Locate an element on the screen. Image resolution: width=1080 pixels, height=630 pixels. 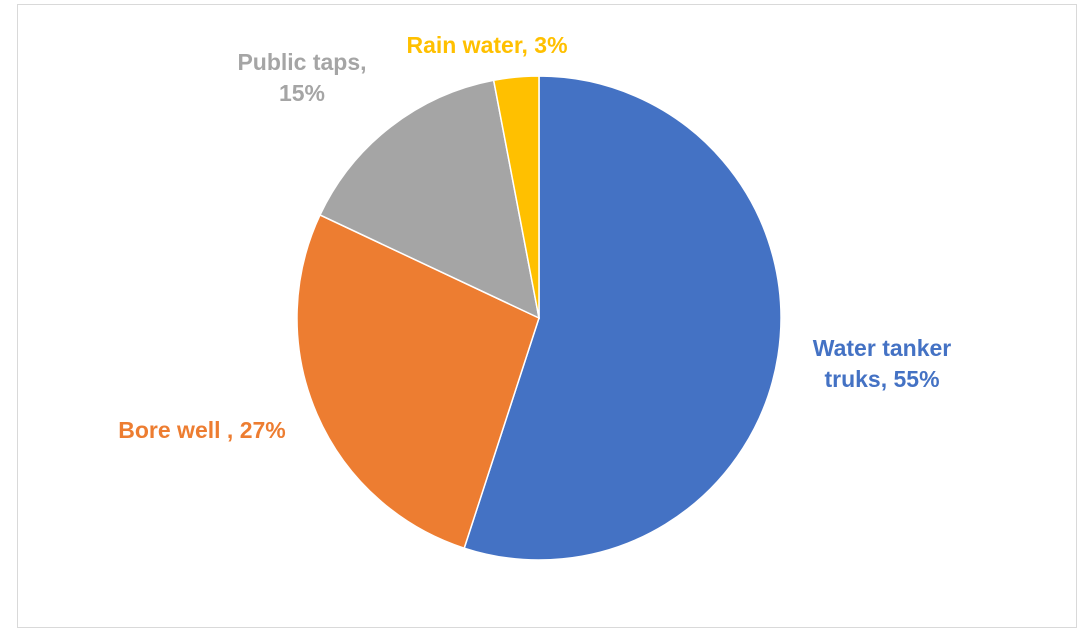
pie-slice-bore-well is located at coordinates (418, 381).